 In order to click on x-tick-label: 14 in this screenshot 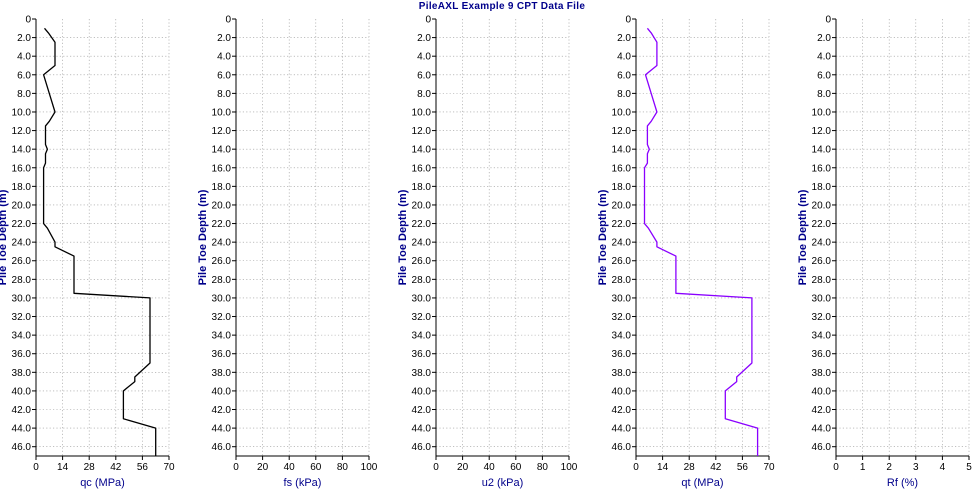, I will do `click(663, 467)`.